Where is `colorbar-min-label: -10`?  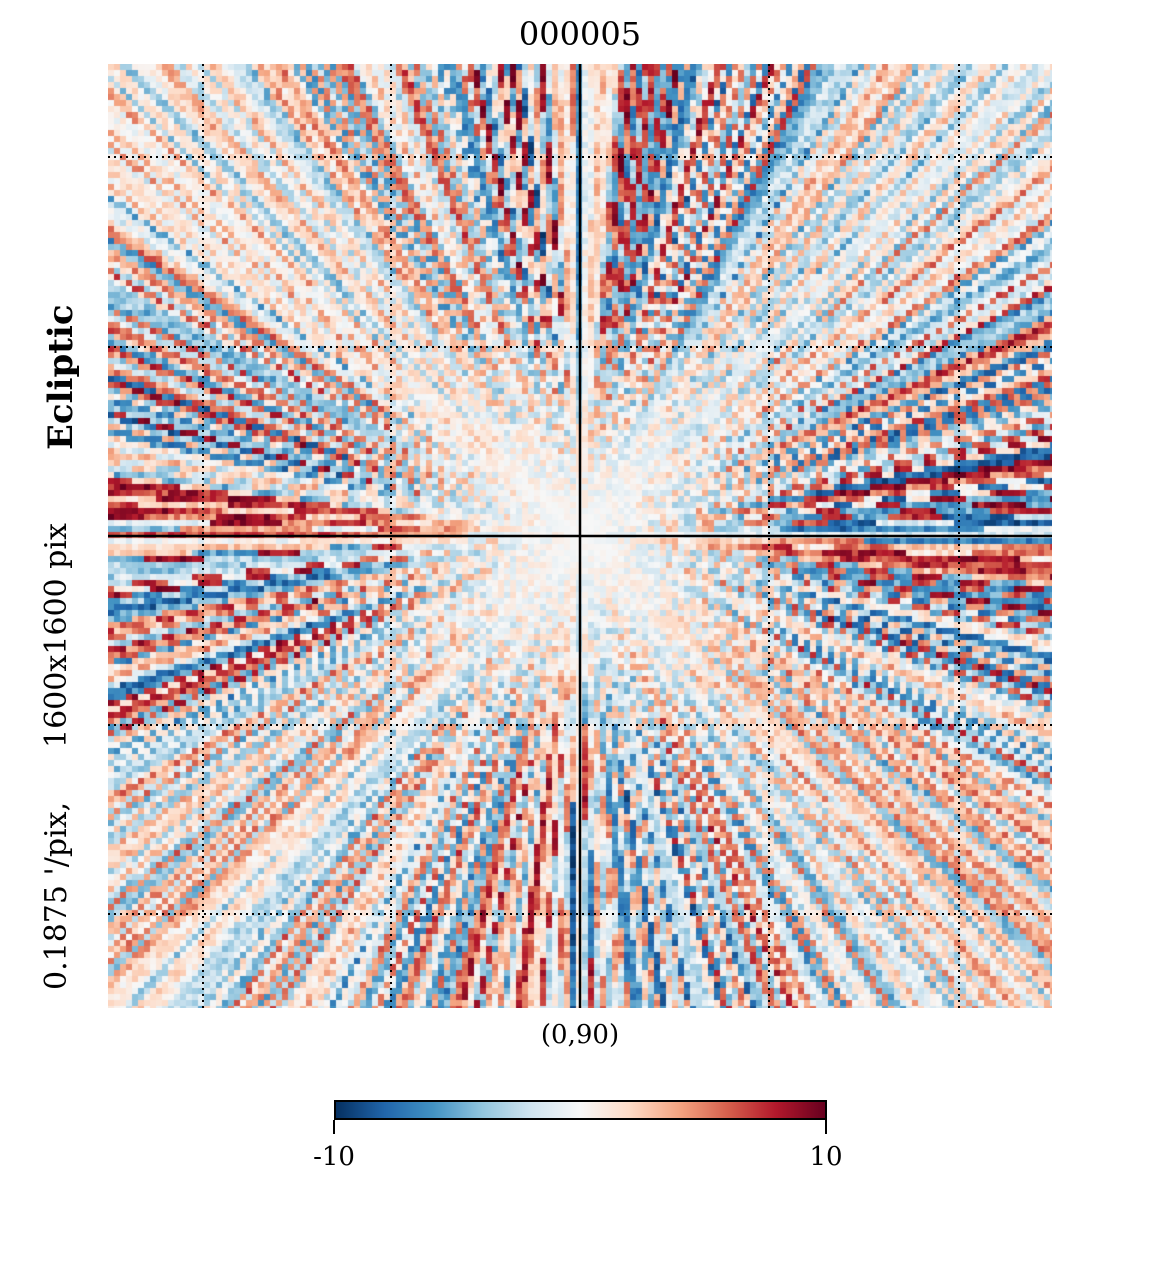 colorbar-min-label: -10 is located at coordinates (334, 1157).